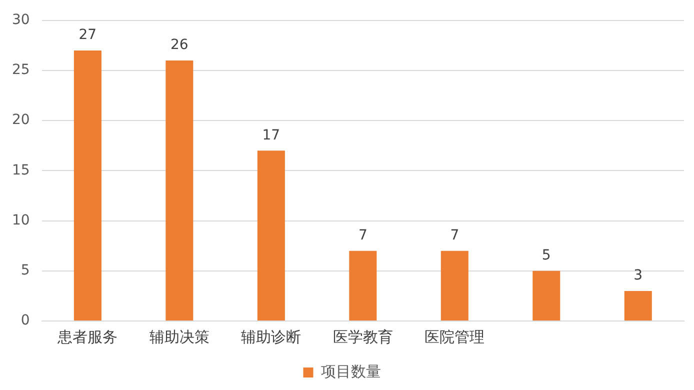 This screenshot has height=390, width=694. What do you see at coordinates (87, 337) in the screenshot?
I see `x-tick-label: 患者服务` at bounding box center [87, 337].